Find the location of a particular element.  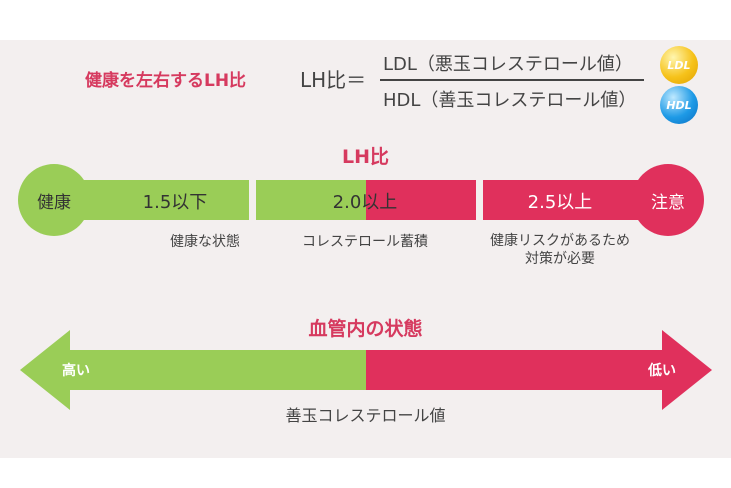

fraction-denominator: HDL（善玉コレステロール値） is located at coordinates (510, 100).